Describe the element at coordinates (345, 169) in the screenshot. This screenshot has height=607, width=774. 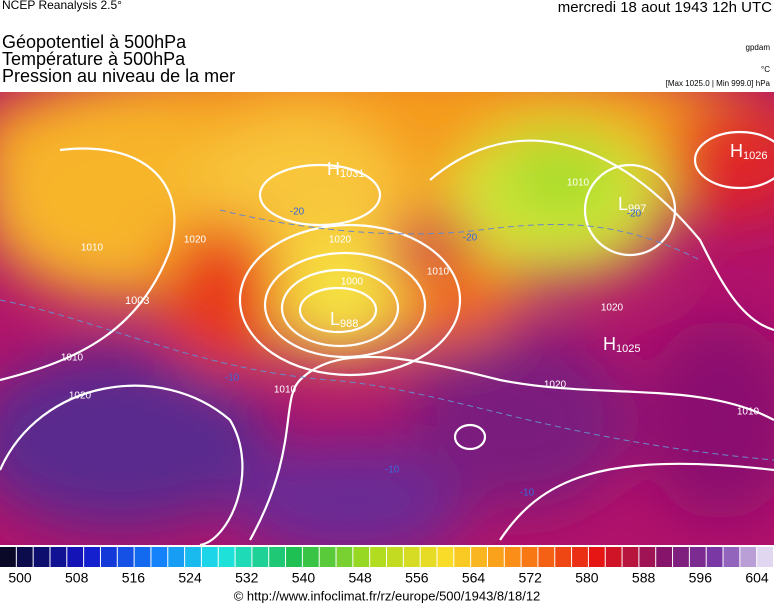
I see `pressure-center: H1031` at that location.